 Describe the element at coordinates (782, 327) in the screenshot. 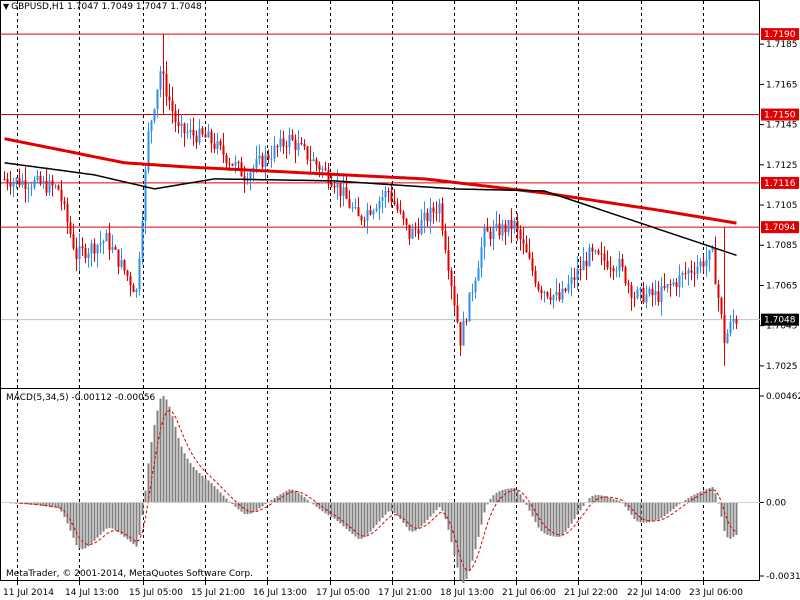

I see `price-label: 1.7045` at that location.